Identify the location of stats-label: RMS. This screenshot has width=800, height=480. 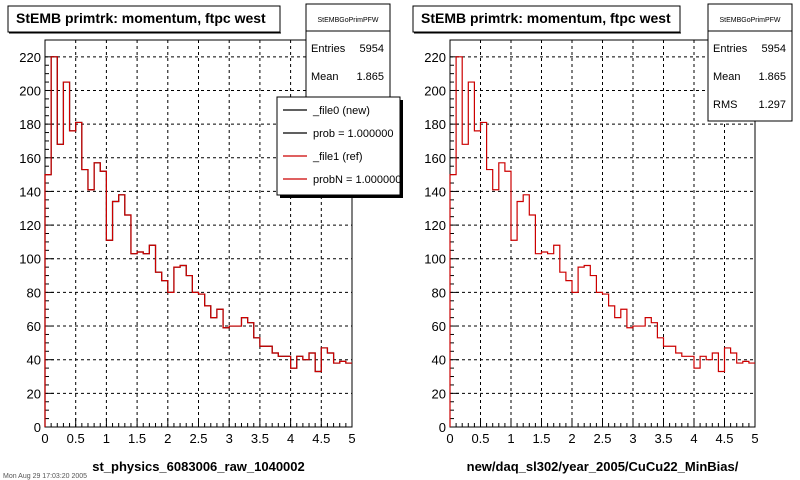
(725, 105).